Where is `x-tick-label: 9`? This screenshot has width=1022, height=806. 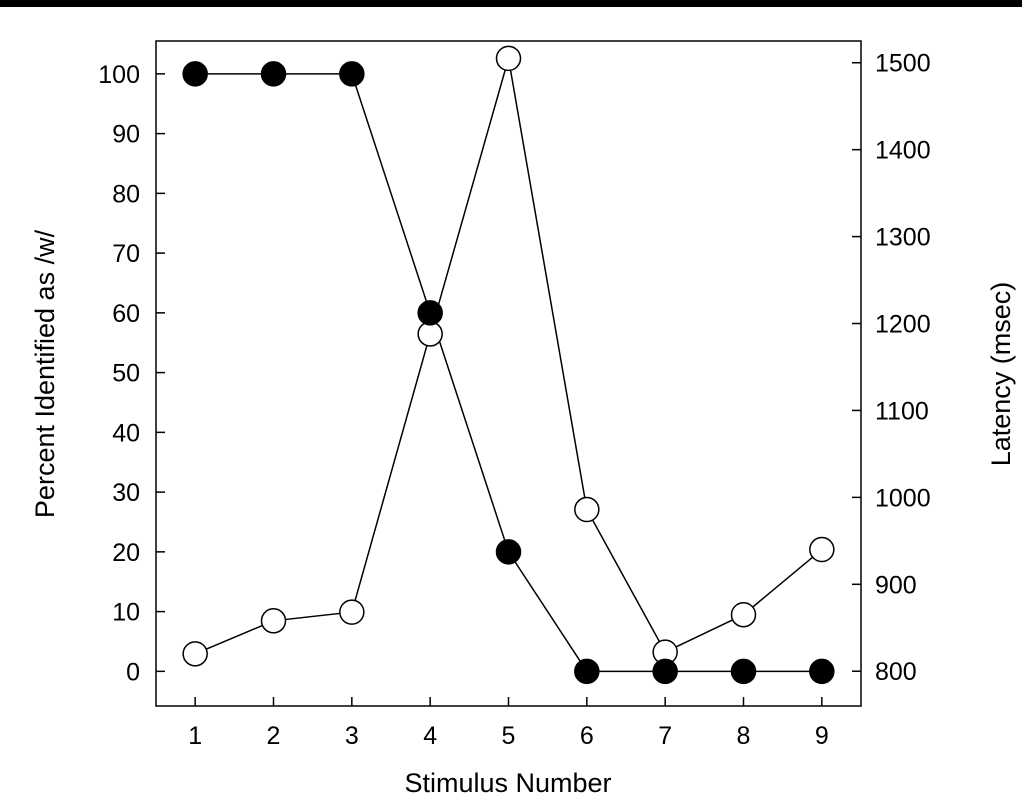
x-tick-label: 9 is located at coordinates (822, 736).